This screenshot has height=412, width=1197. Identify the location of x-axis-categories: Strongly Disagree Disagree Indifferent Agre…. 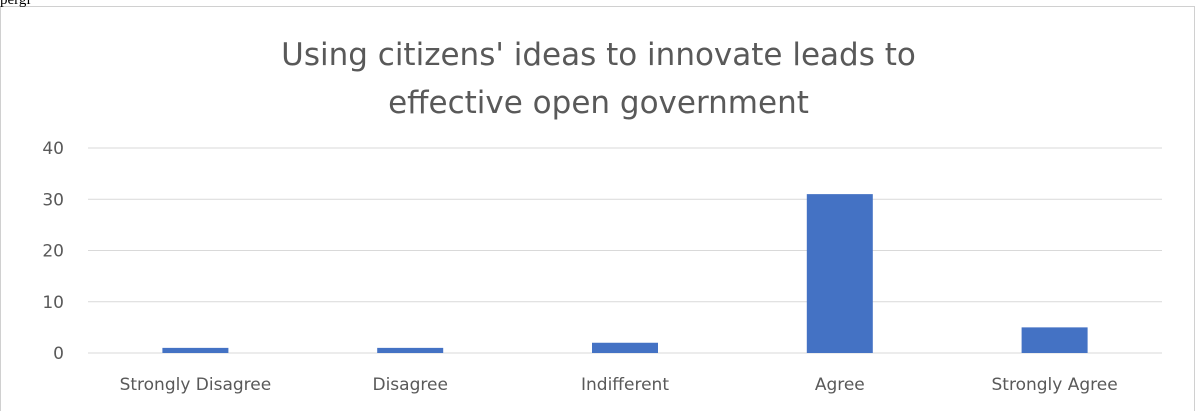
(619, 385).